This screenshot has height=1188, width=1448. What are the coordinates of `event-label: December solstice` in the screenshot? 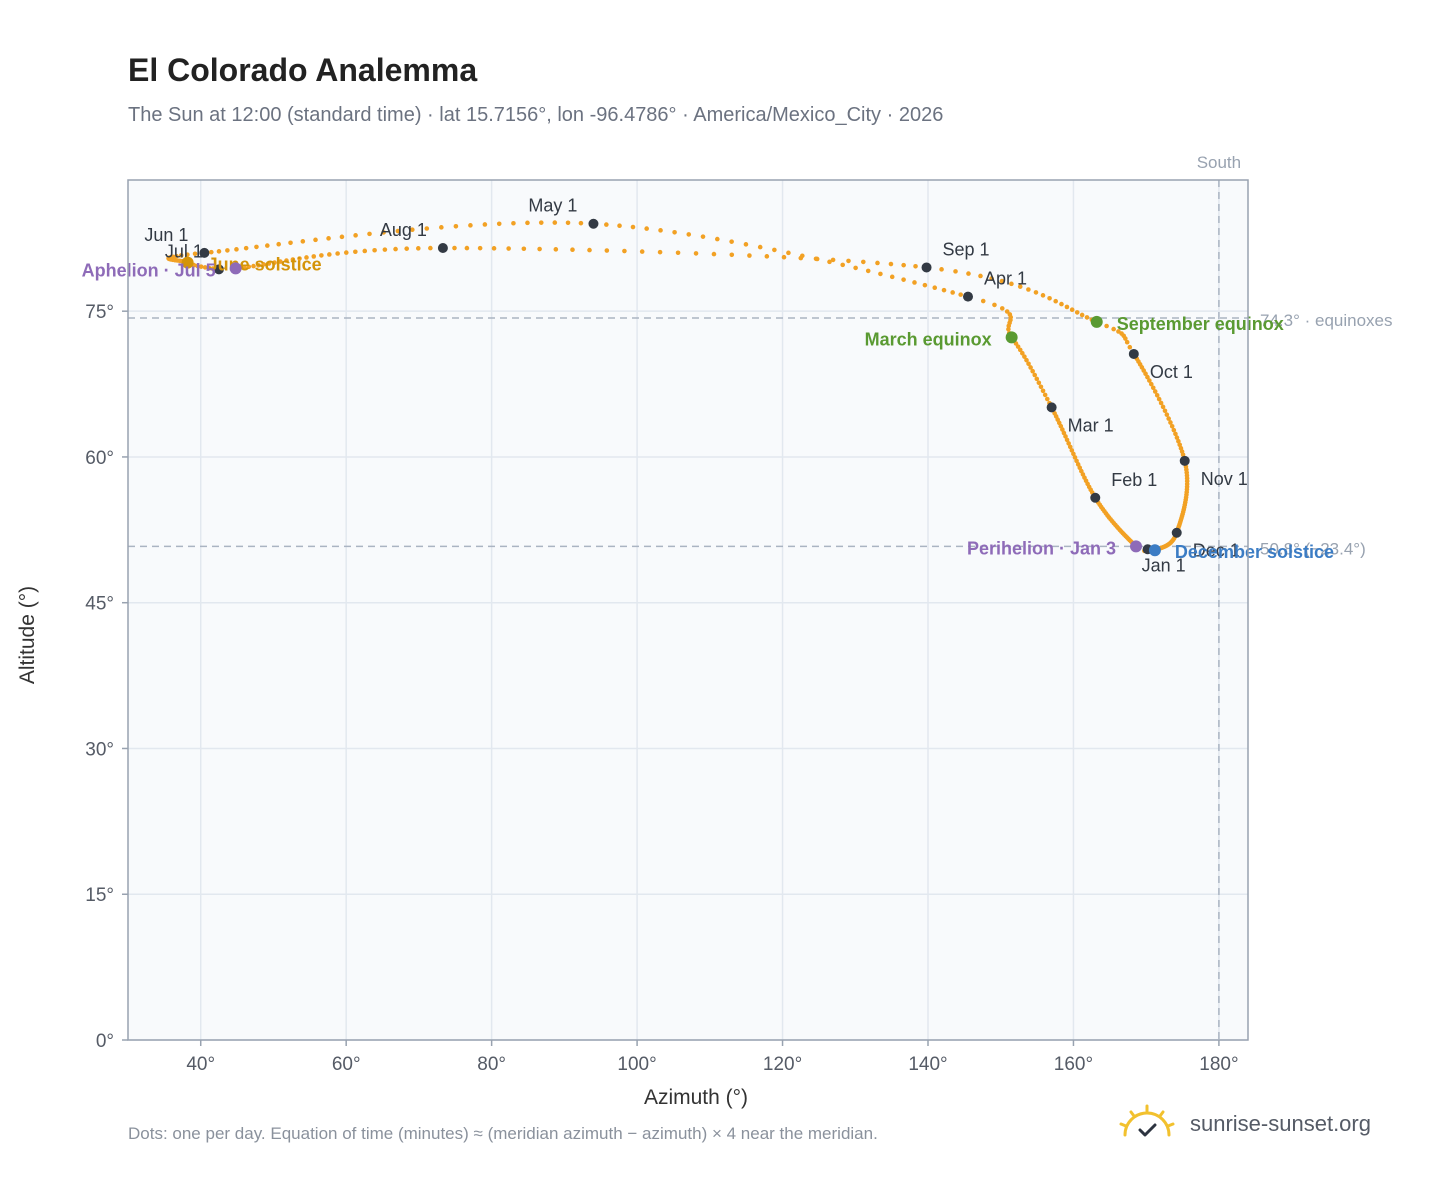 It's located at (1254, 552).